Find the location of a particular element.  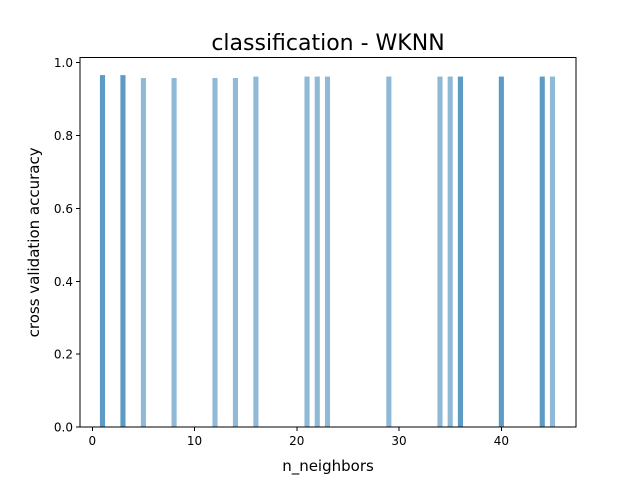

bar-n23 is located at coordinates (327, 252).